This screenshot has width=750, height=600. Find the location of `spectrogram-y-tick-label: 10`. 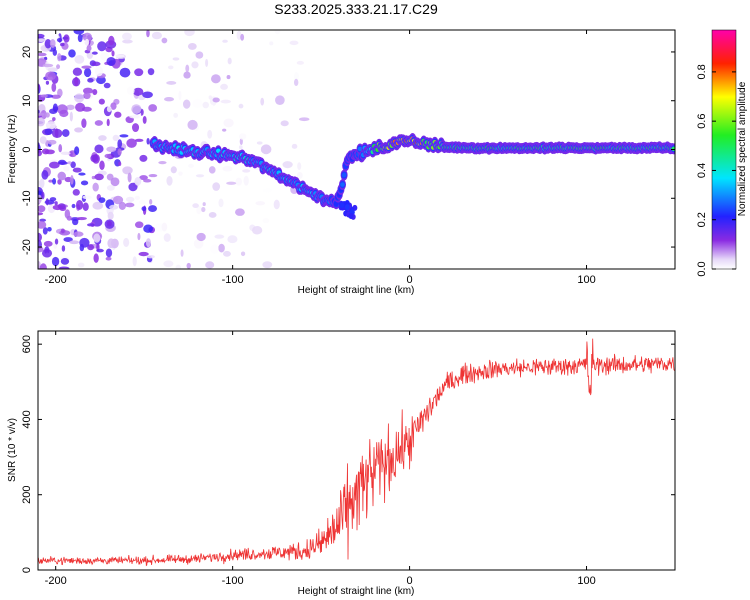

spectrogram-y-tick-label: 10 is located at coordinates (27, 101).